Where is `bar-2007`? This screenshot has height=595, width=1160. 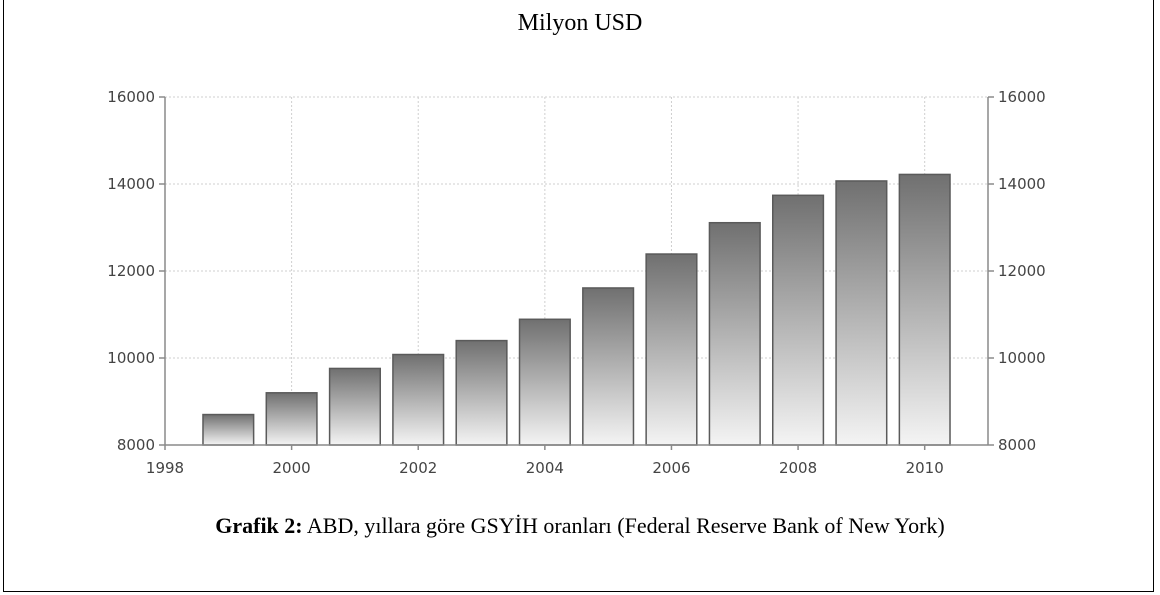
bar-2007 is located at coordinates (734, 333).